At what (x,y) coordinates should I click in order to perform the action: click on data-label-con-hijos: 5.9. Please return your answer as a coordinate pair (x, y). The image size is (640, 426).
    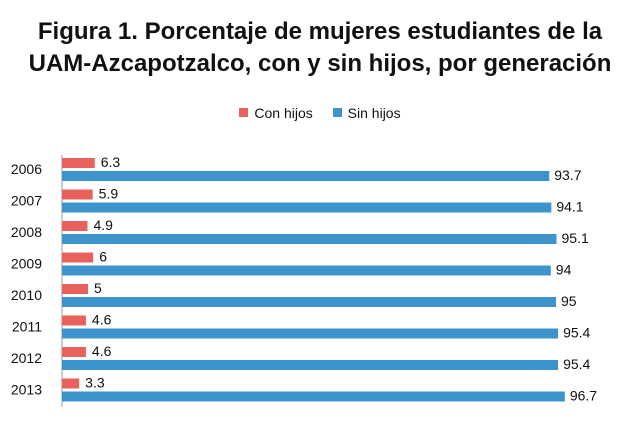
    Looking at the image, I should click on (109, 194).